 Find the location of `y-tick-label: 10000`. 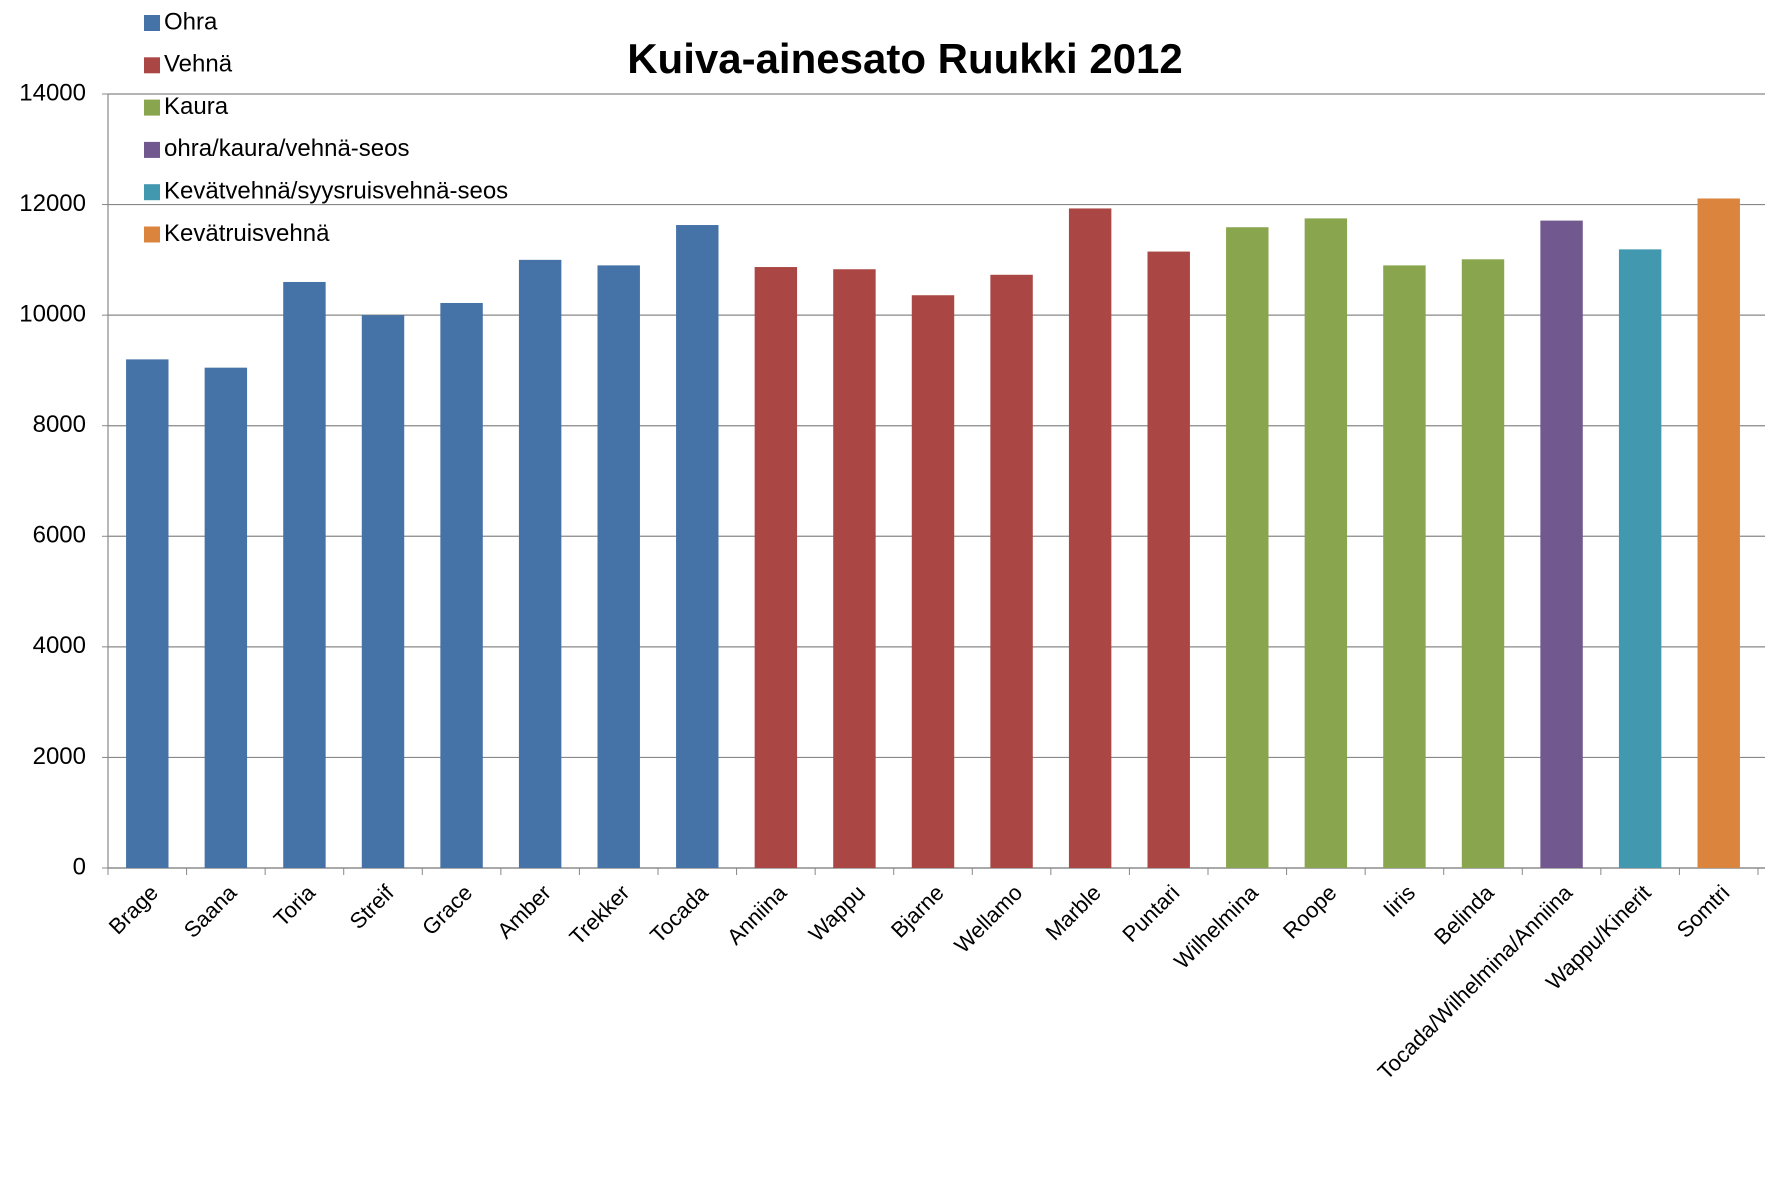

y-tick-label: 10000 is located at coordinates (52, 313).